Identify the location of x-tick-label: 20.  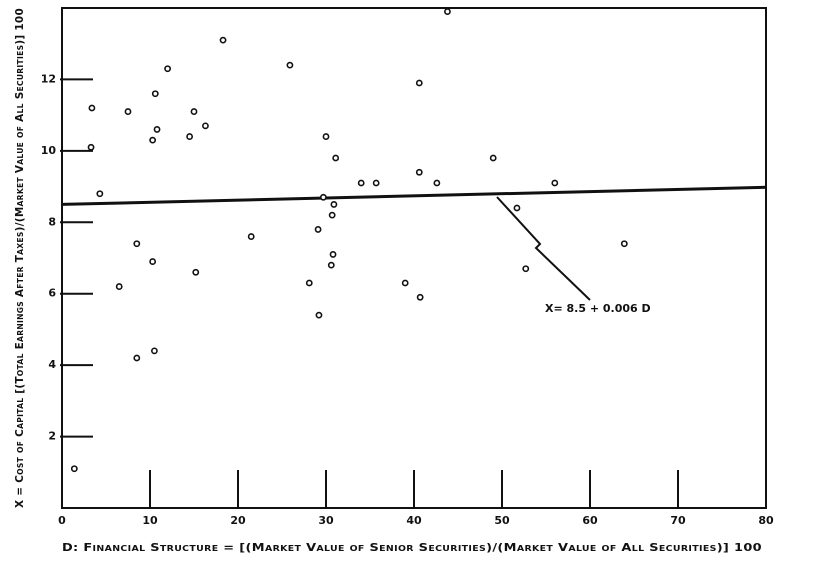
(238, 520).